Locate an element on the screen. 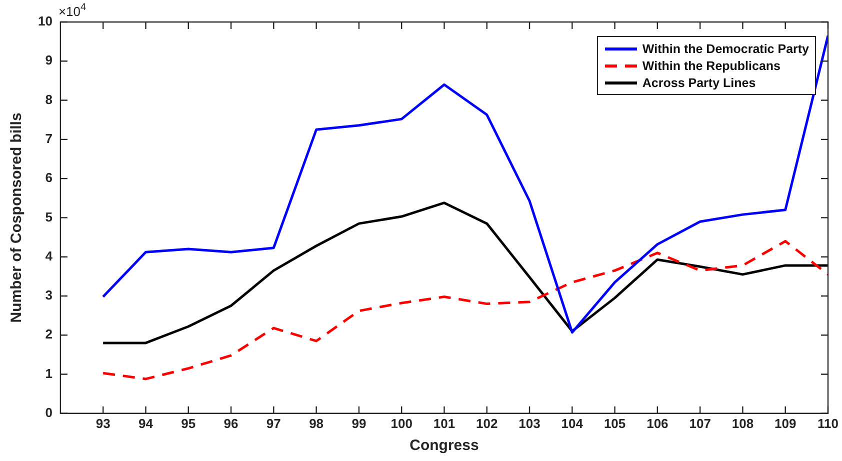 This screenshot has height=461, width=842. x-tick-label: 98 is located at coordinates (316, 423).